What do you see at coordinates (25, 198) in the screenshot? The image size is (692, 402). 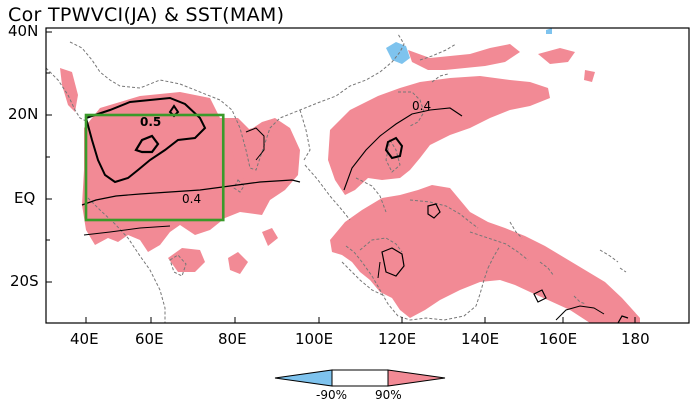 I see `lat-label: EQ` at bounding box center [25, 198].